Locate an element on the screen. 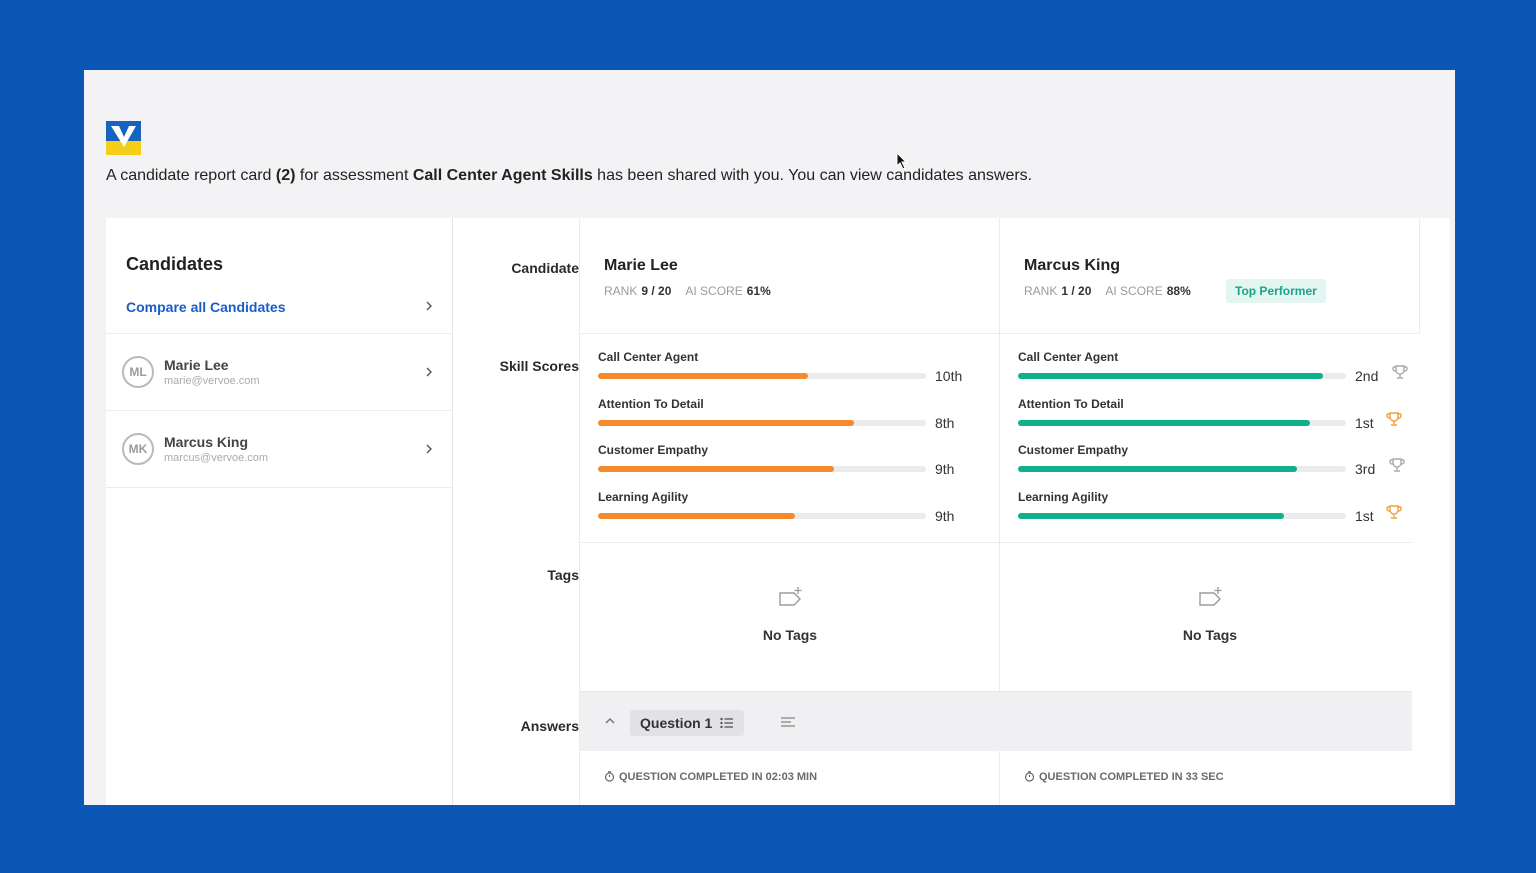 The image size is (1536, 873). text-align-icon is located at coordinates (788, 722).